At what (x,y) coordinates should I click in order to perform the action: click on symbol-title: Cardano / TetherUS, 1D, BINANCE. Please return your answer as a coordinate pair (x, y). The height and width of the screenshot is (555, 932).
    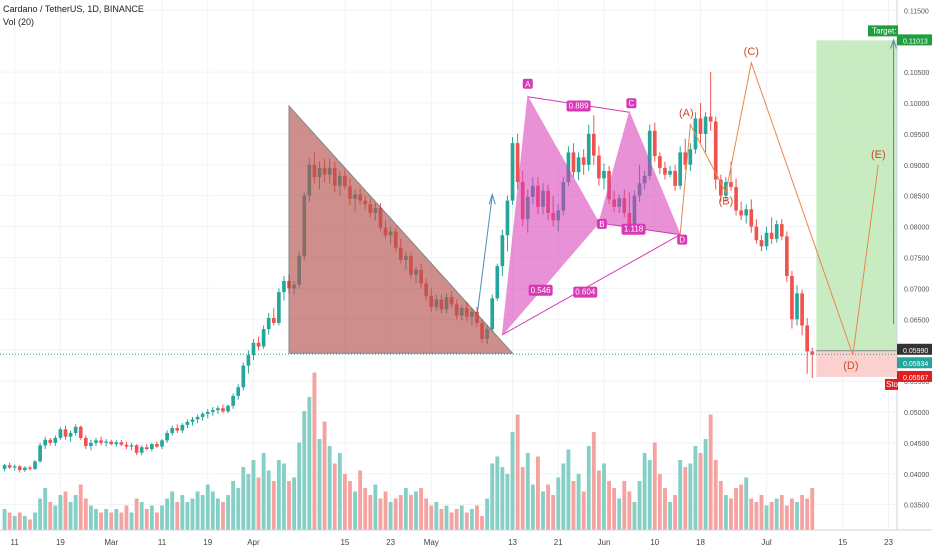
    Looking at the image, I should click on (73, 9).